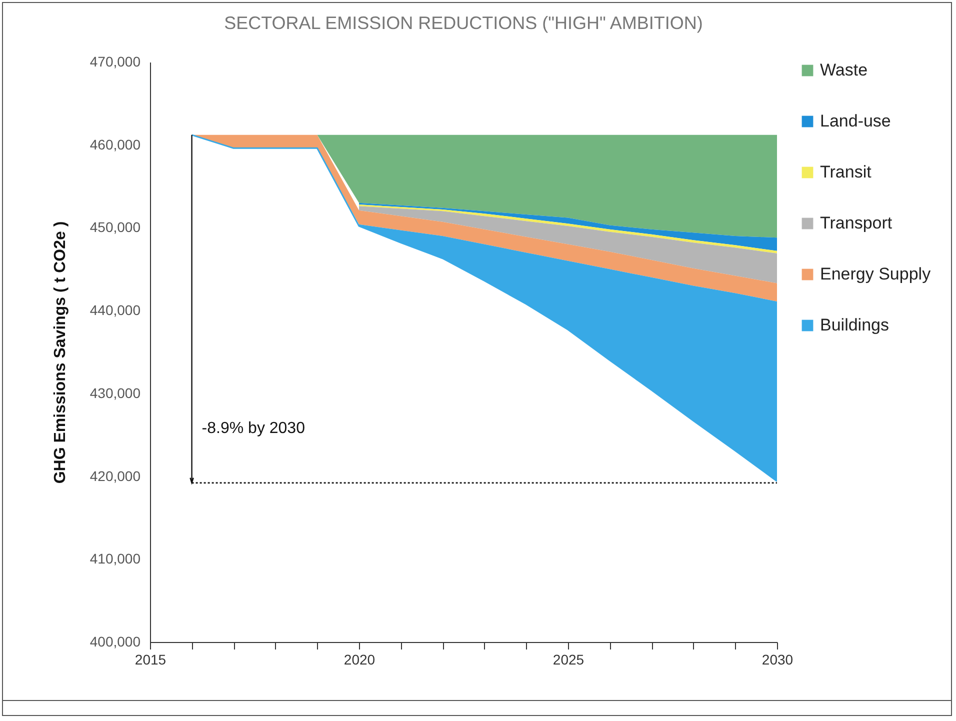 The width and height of the screenshot is (956, 721). I want to click on y-tick-label: 460,000, so click(115, 144).